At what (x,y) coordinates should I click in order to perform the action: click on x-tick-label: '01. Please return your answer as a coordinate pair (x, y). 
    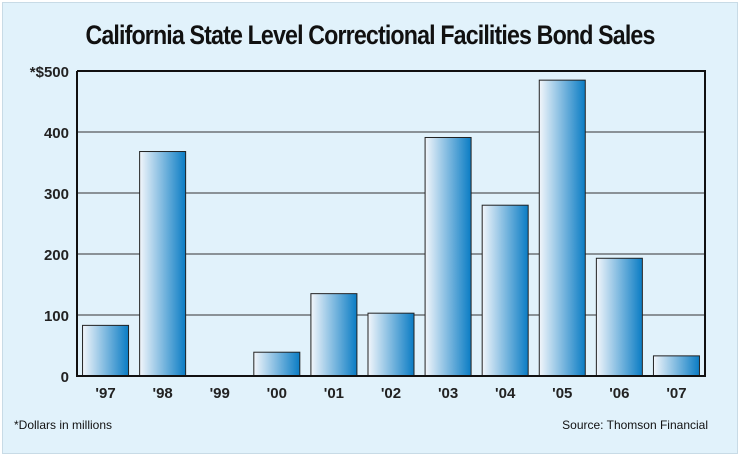
    Looking at the image, I should click on (334, 393).